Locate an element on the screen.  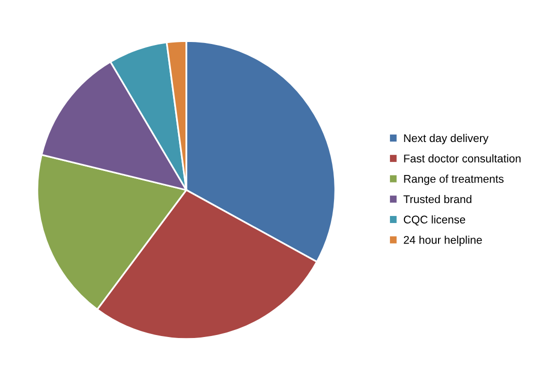
legend-label: Next day delivery is located at coordinates (446, 139).